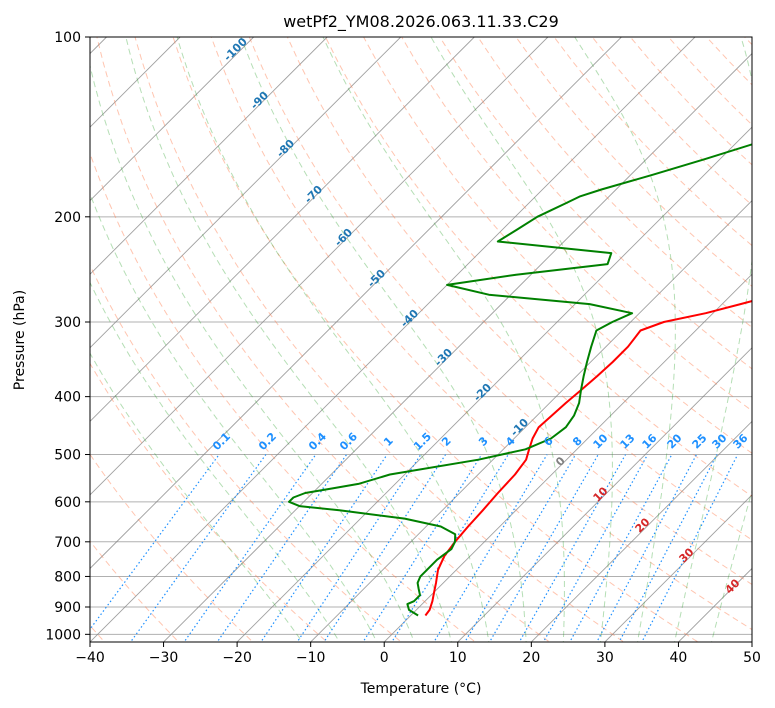 This screenshot has width=775, height=708. Describe the element at coordinates (20, 340) in the screenshot. I see `y-axis-label: Pressure (hPa)` at that location.